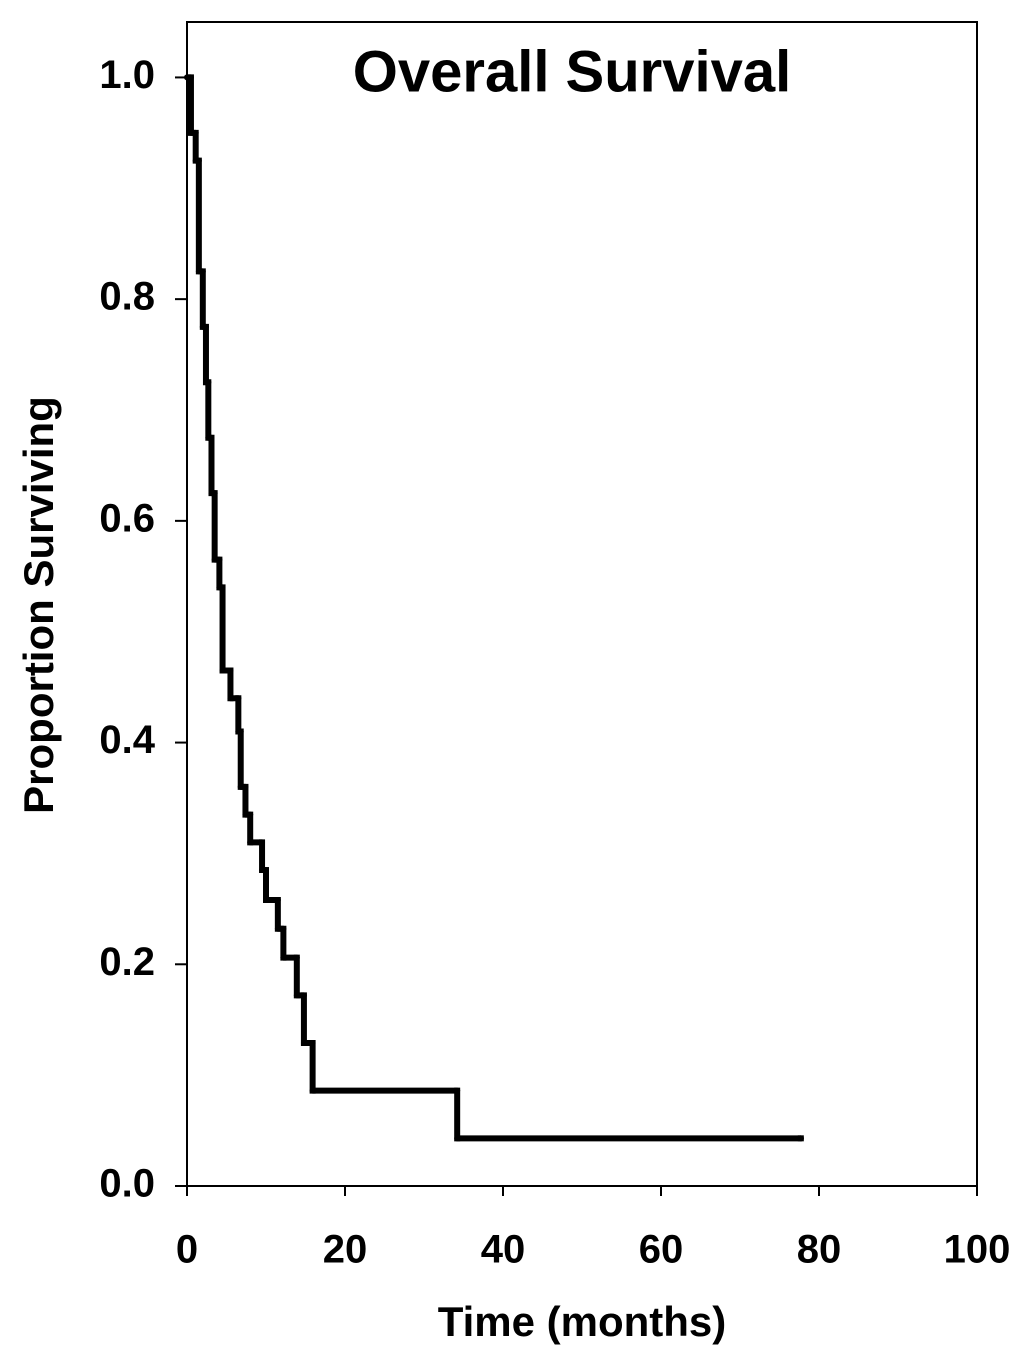 This screenshot has width=1024, height=1357. I want to click on y-axis-label: Proportion Surviving, so click(38, 605).